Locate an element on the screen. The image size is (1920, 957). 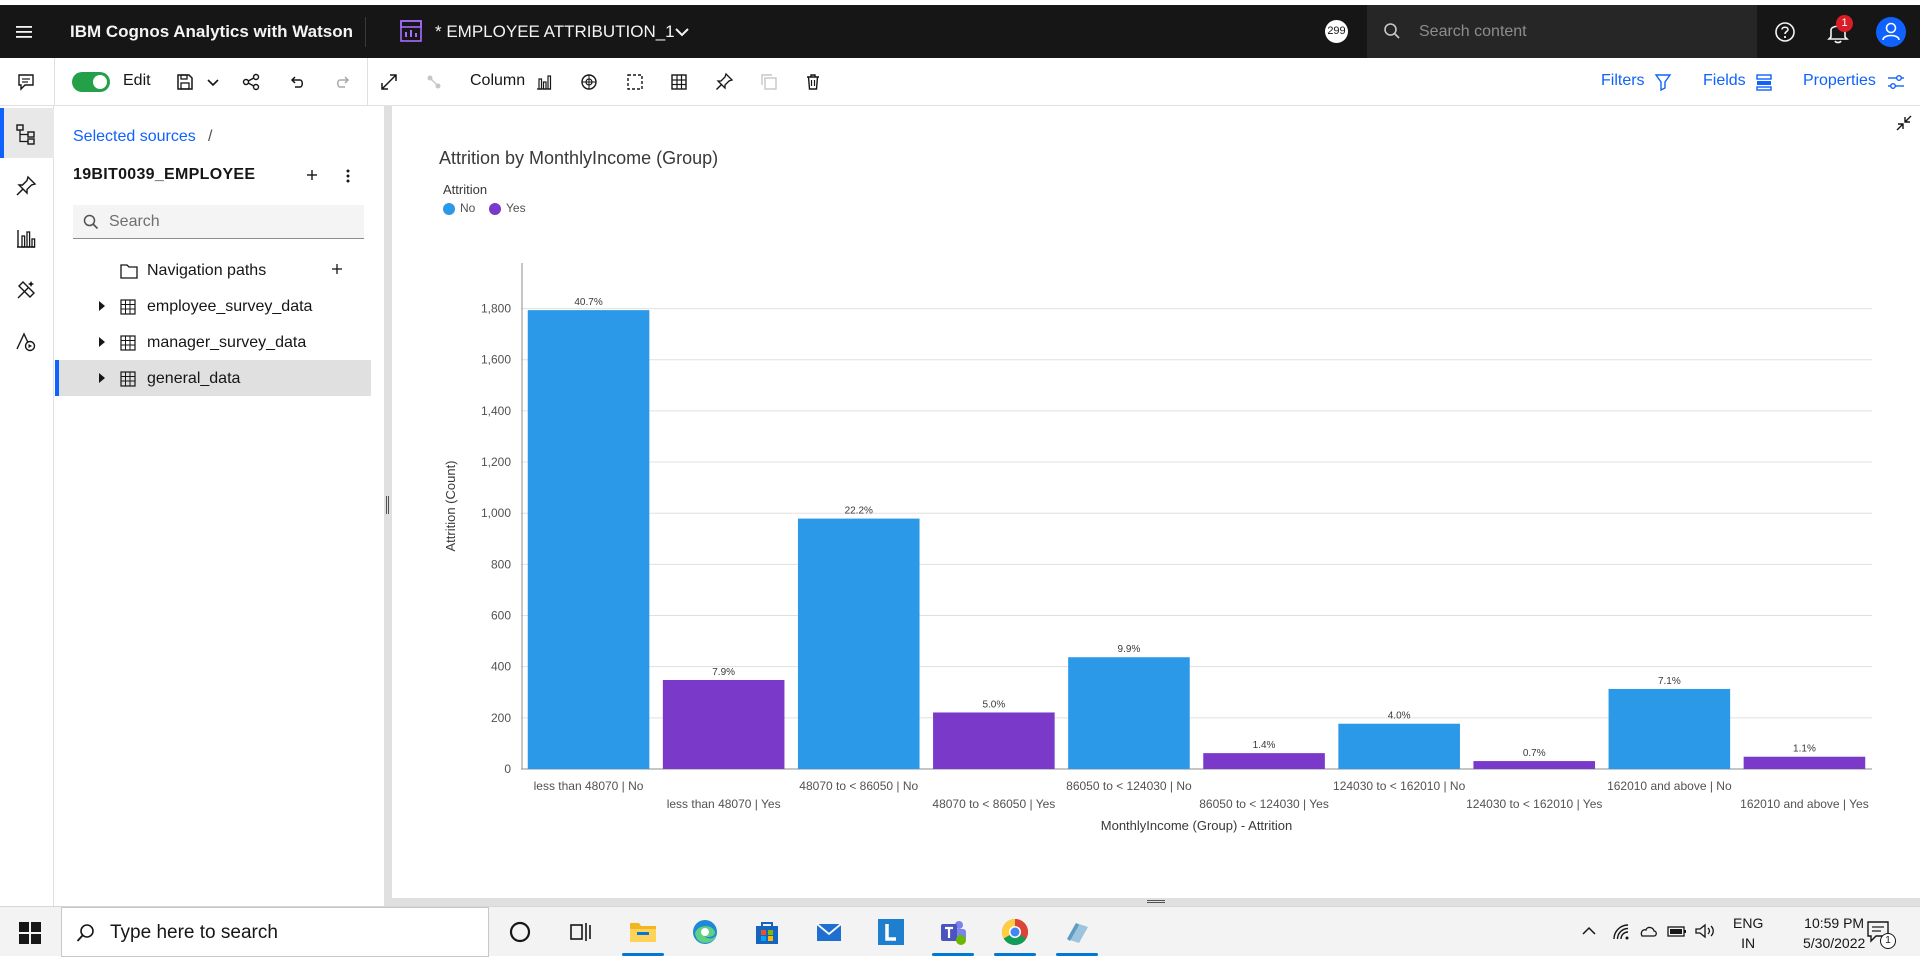
filters-button: Filters is located at coordinates (1623, 80).